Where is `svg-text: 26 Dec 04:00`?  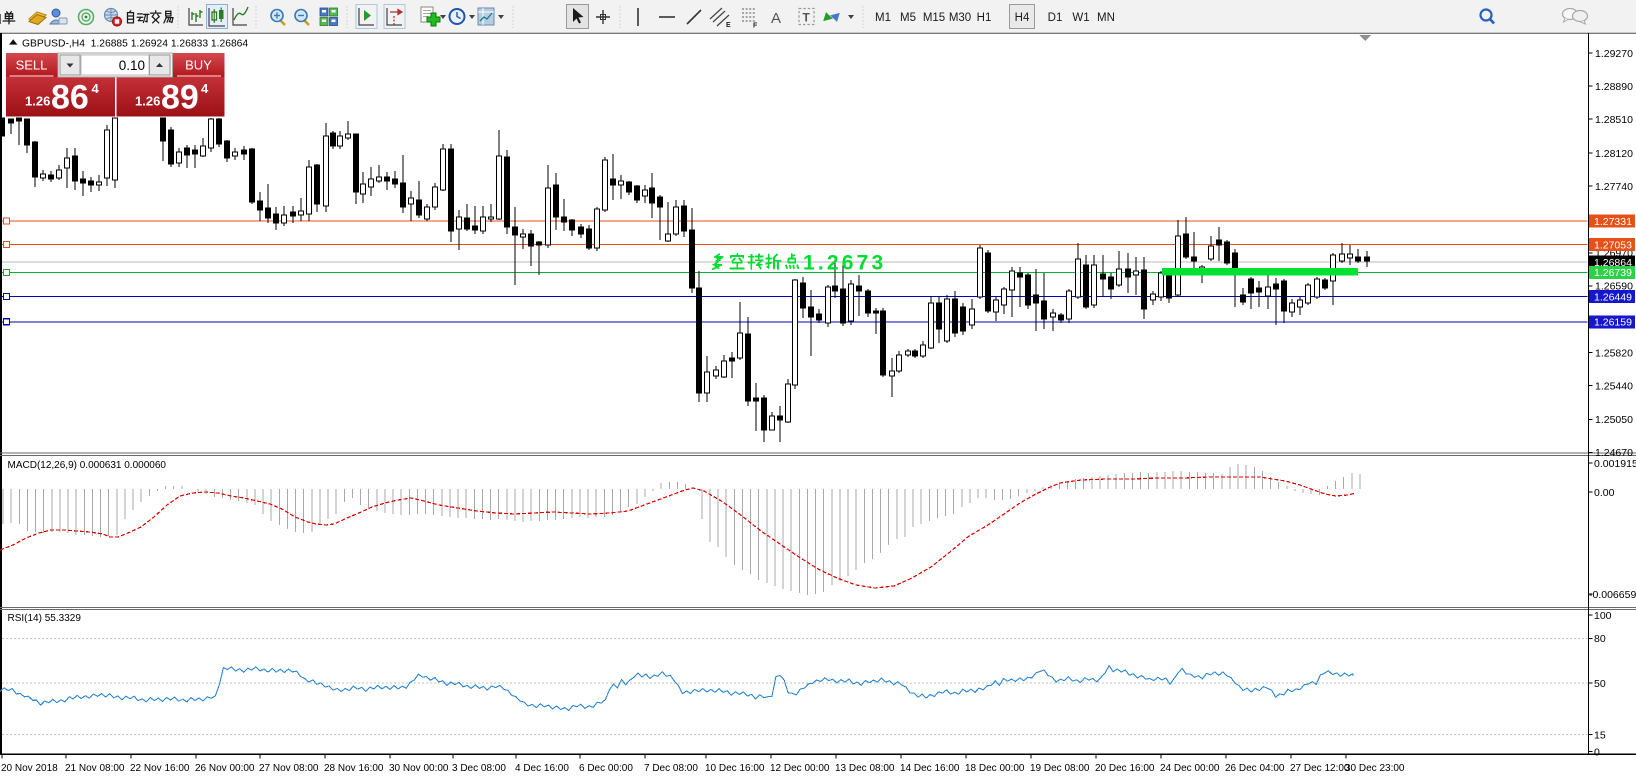 svg-text: 26 Dec 04:00 is located at coordinates (1255, 768).